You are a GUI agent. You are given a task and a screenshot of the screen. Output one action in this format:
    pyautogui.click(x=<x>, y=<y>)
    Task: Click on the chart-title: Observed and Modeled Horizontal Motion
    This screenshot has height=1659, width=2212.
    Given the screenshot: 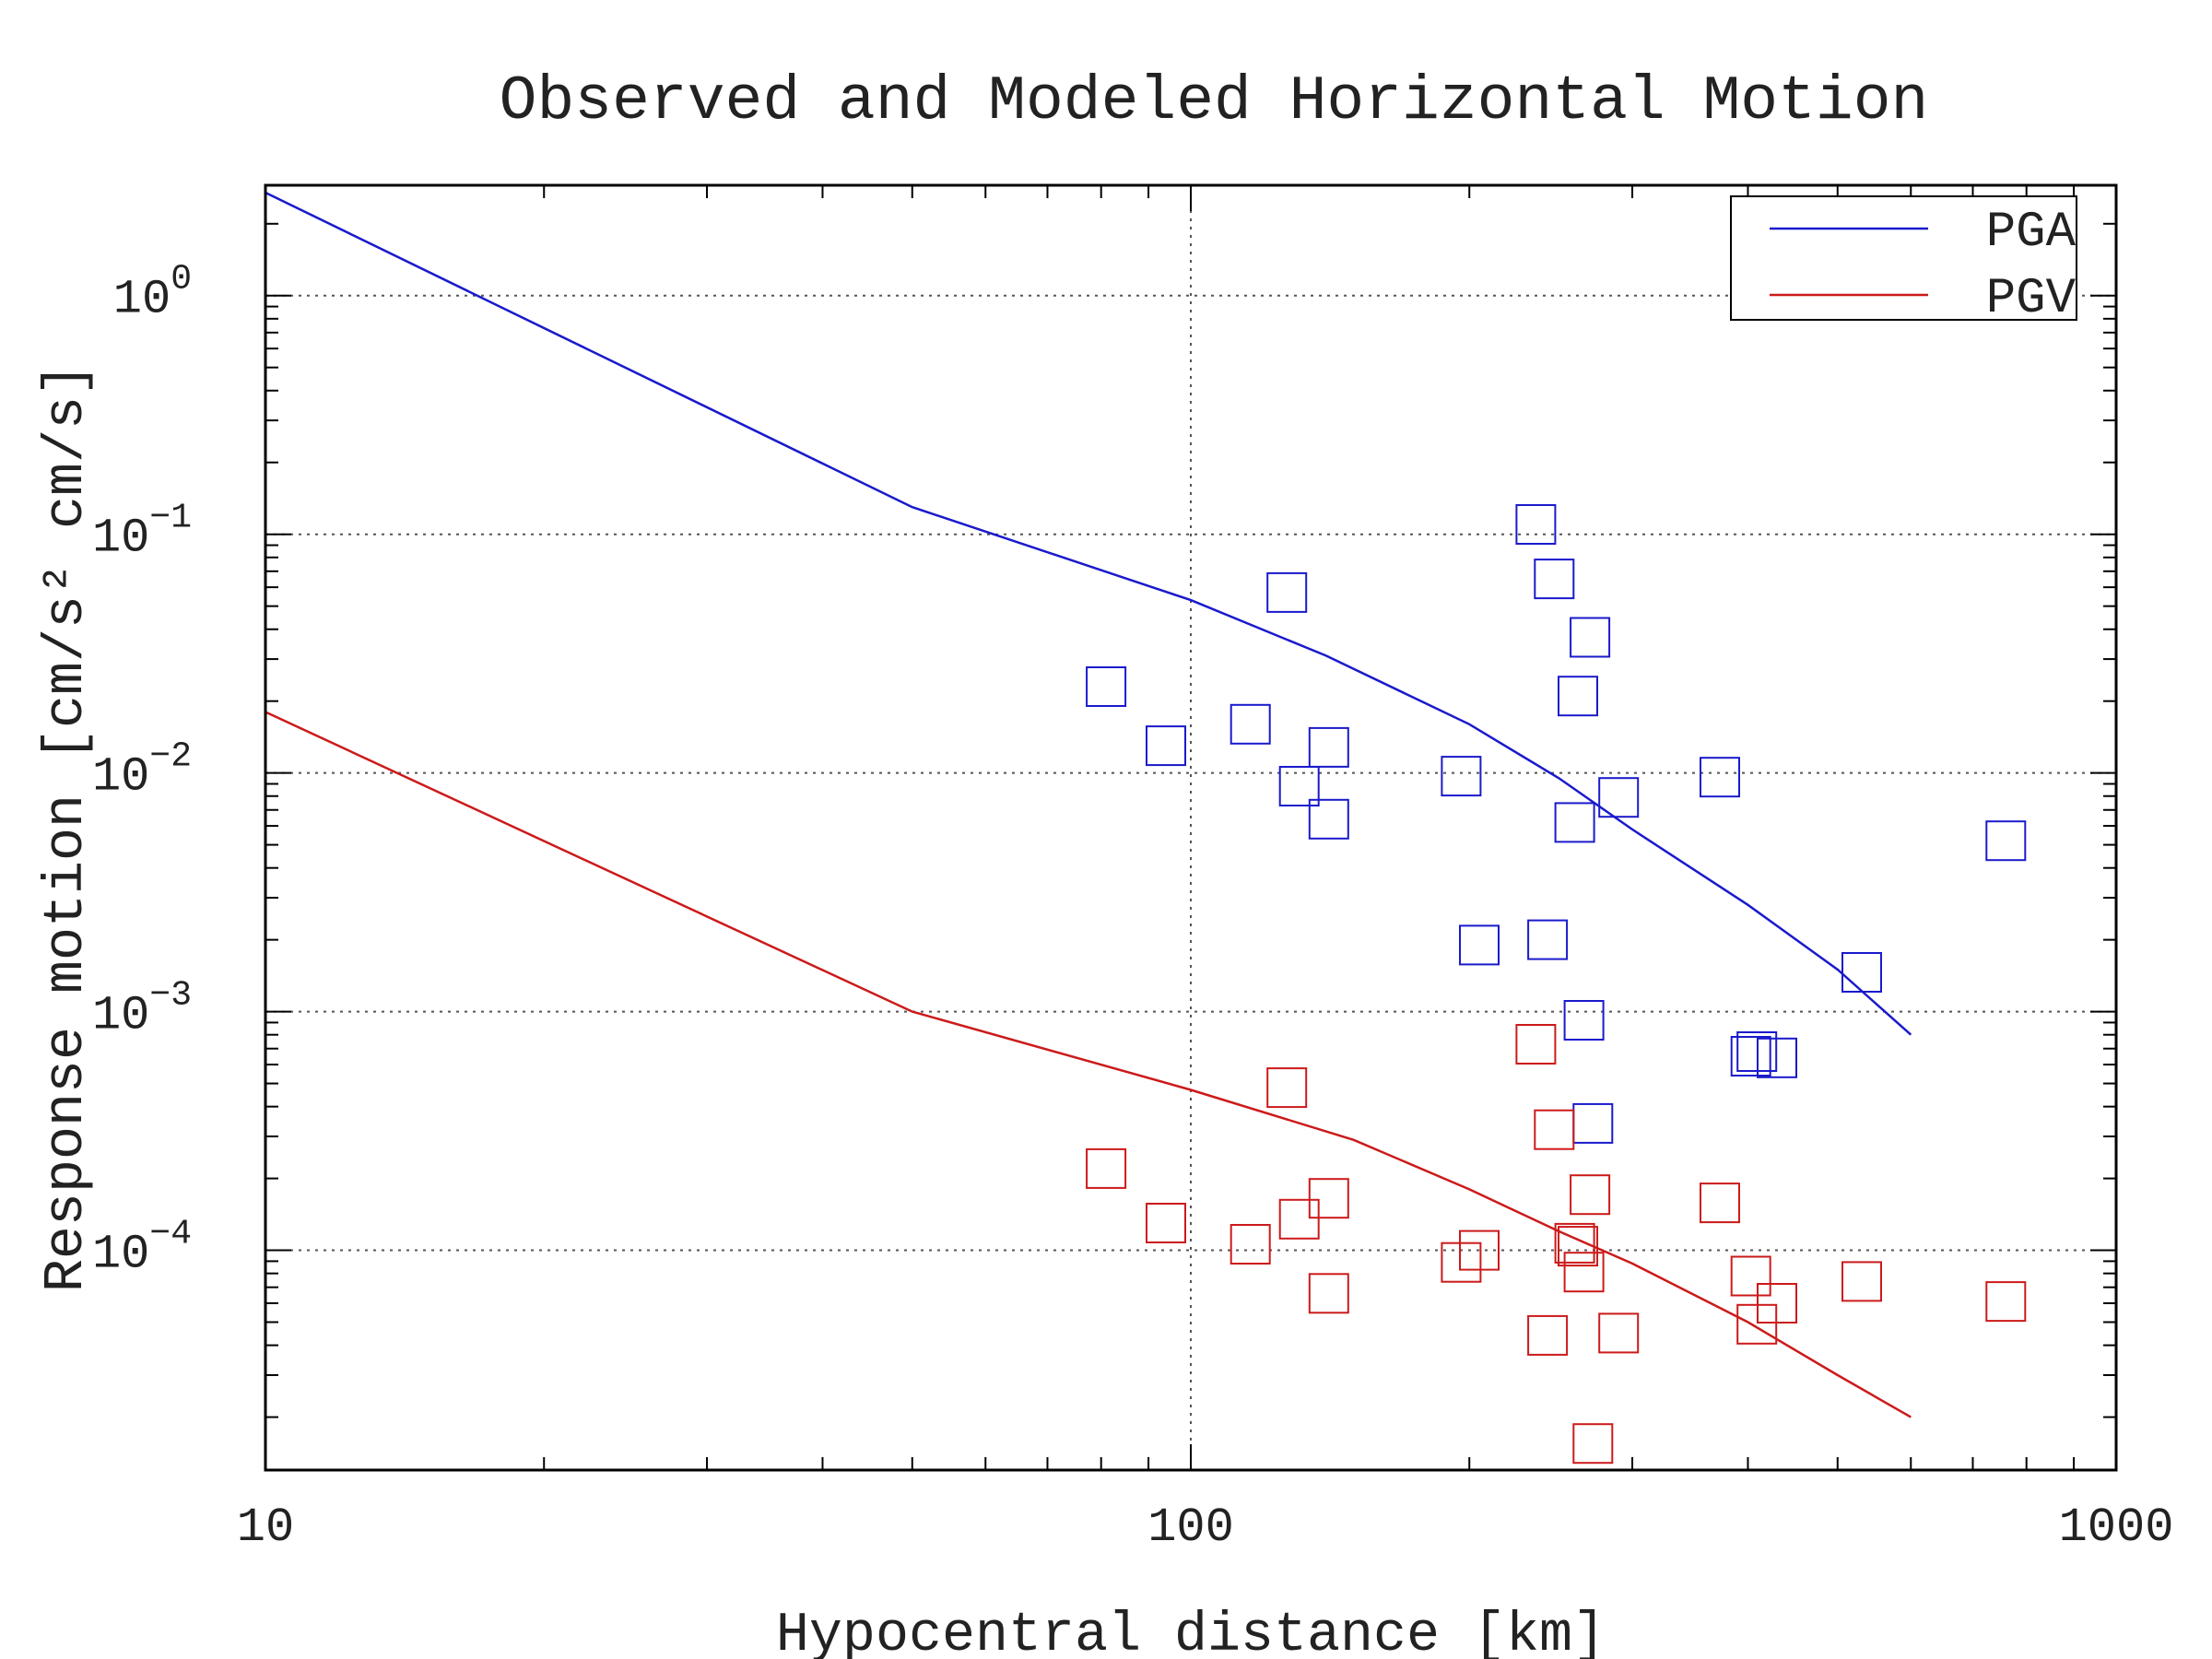 What is the action you would take?
    pyautogui.click(x=1214, y=101)
    